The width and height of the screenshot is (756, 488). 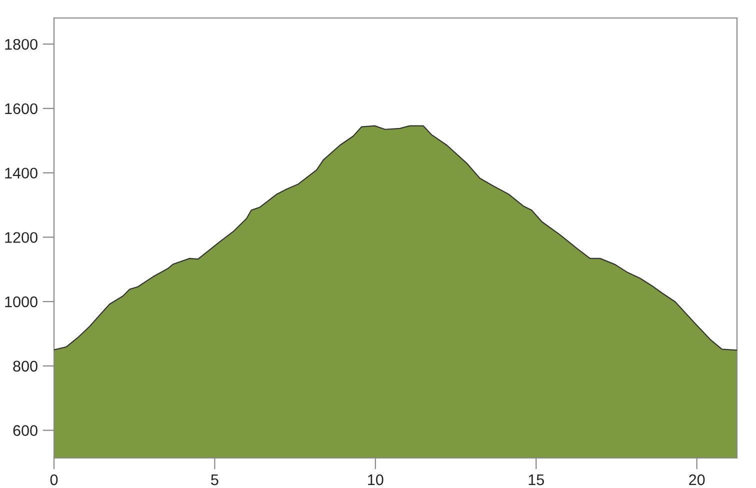 I want to click on y-tick-label: 1600, so click(x=21, y=108).